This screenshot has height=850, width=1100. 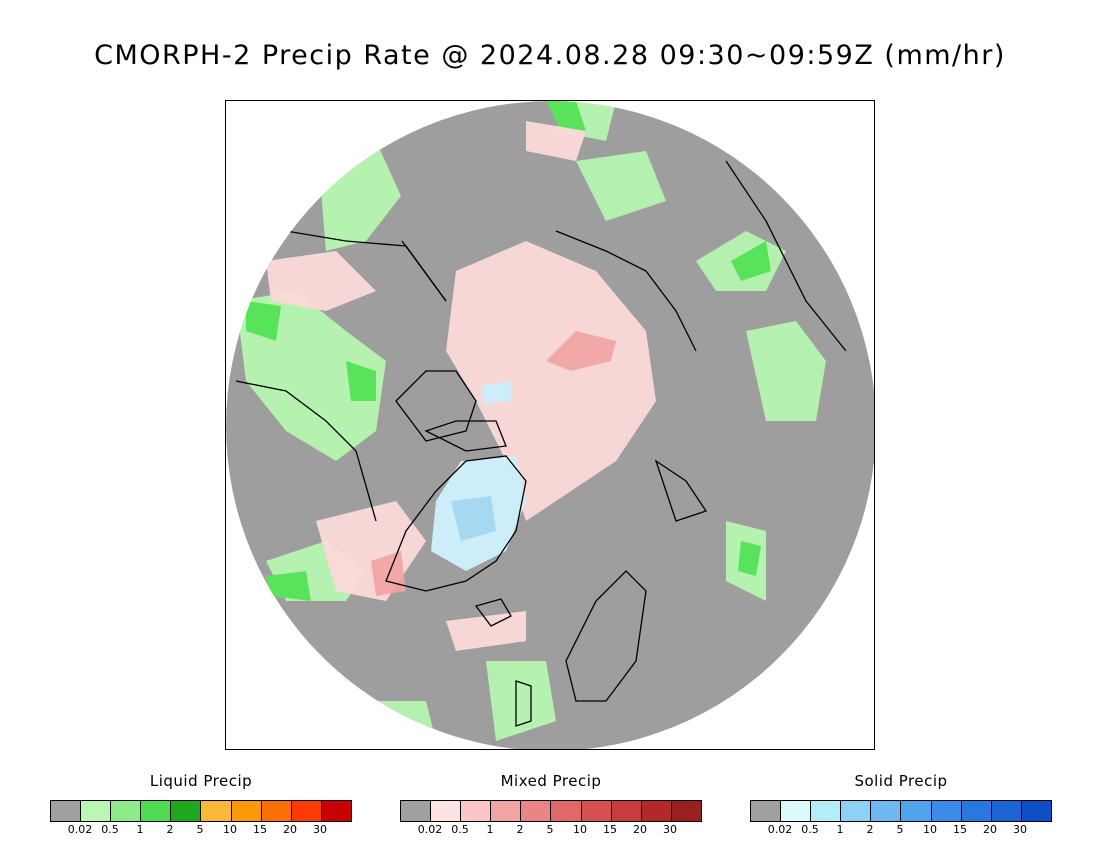 I want to click on canada-coast, so click(x=306, y=451).